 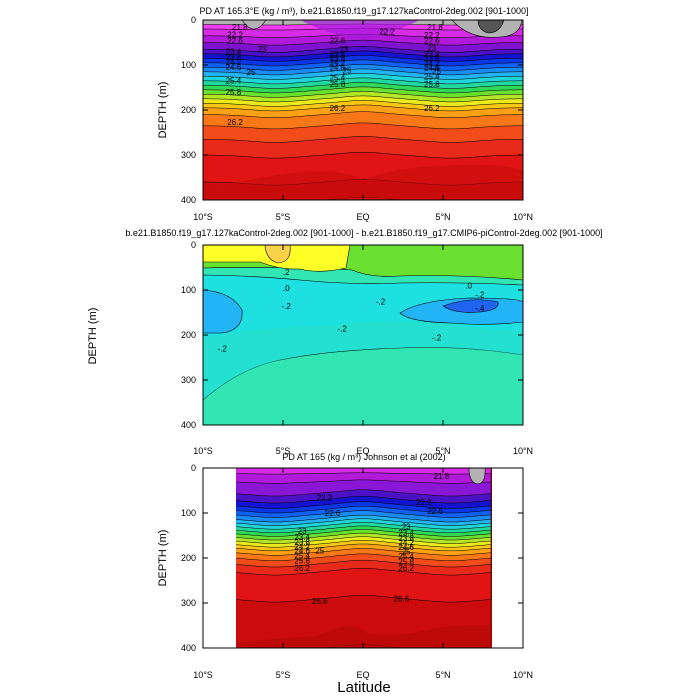 I want to click on panel-3-ylabel: DEPTH (m), so click(x=163, y=558).